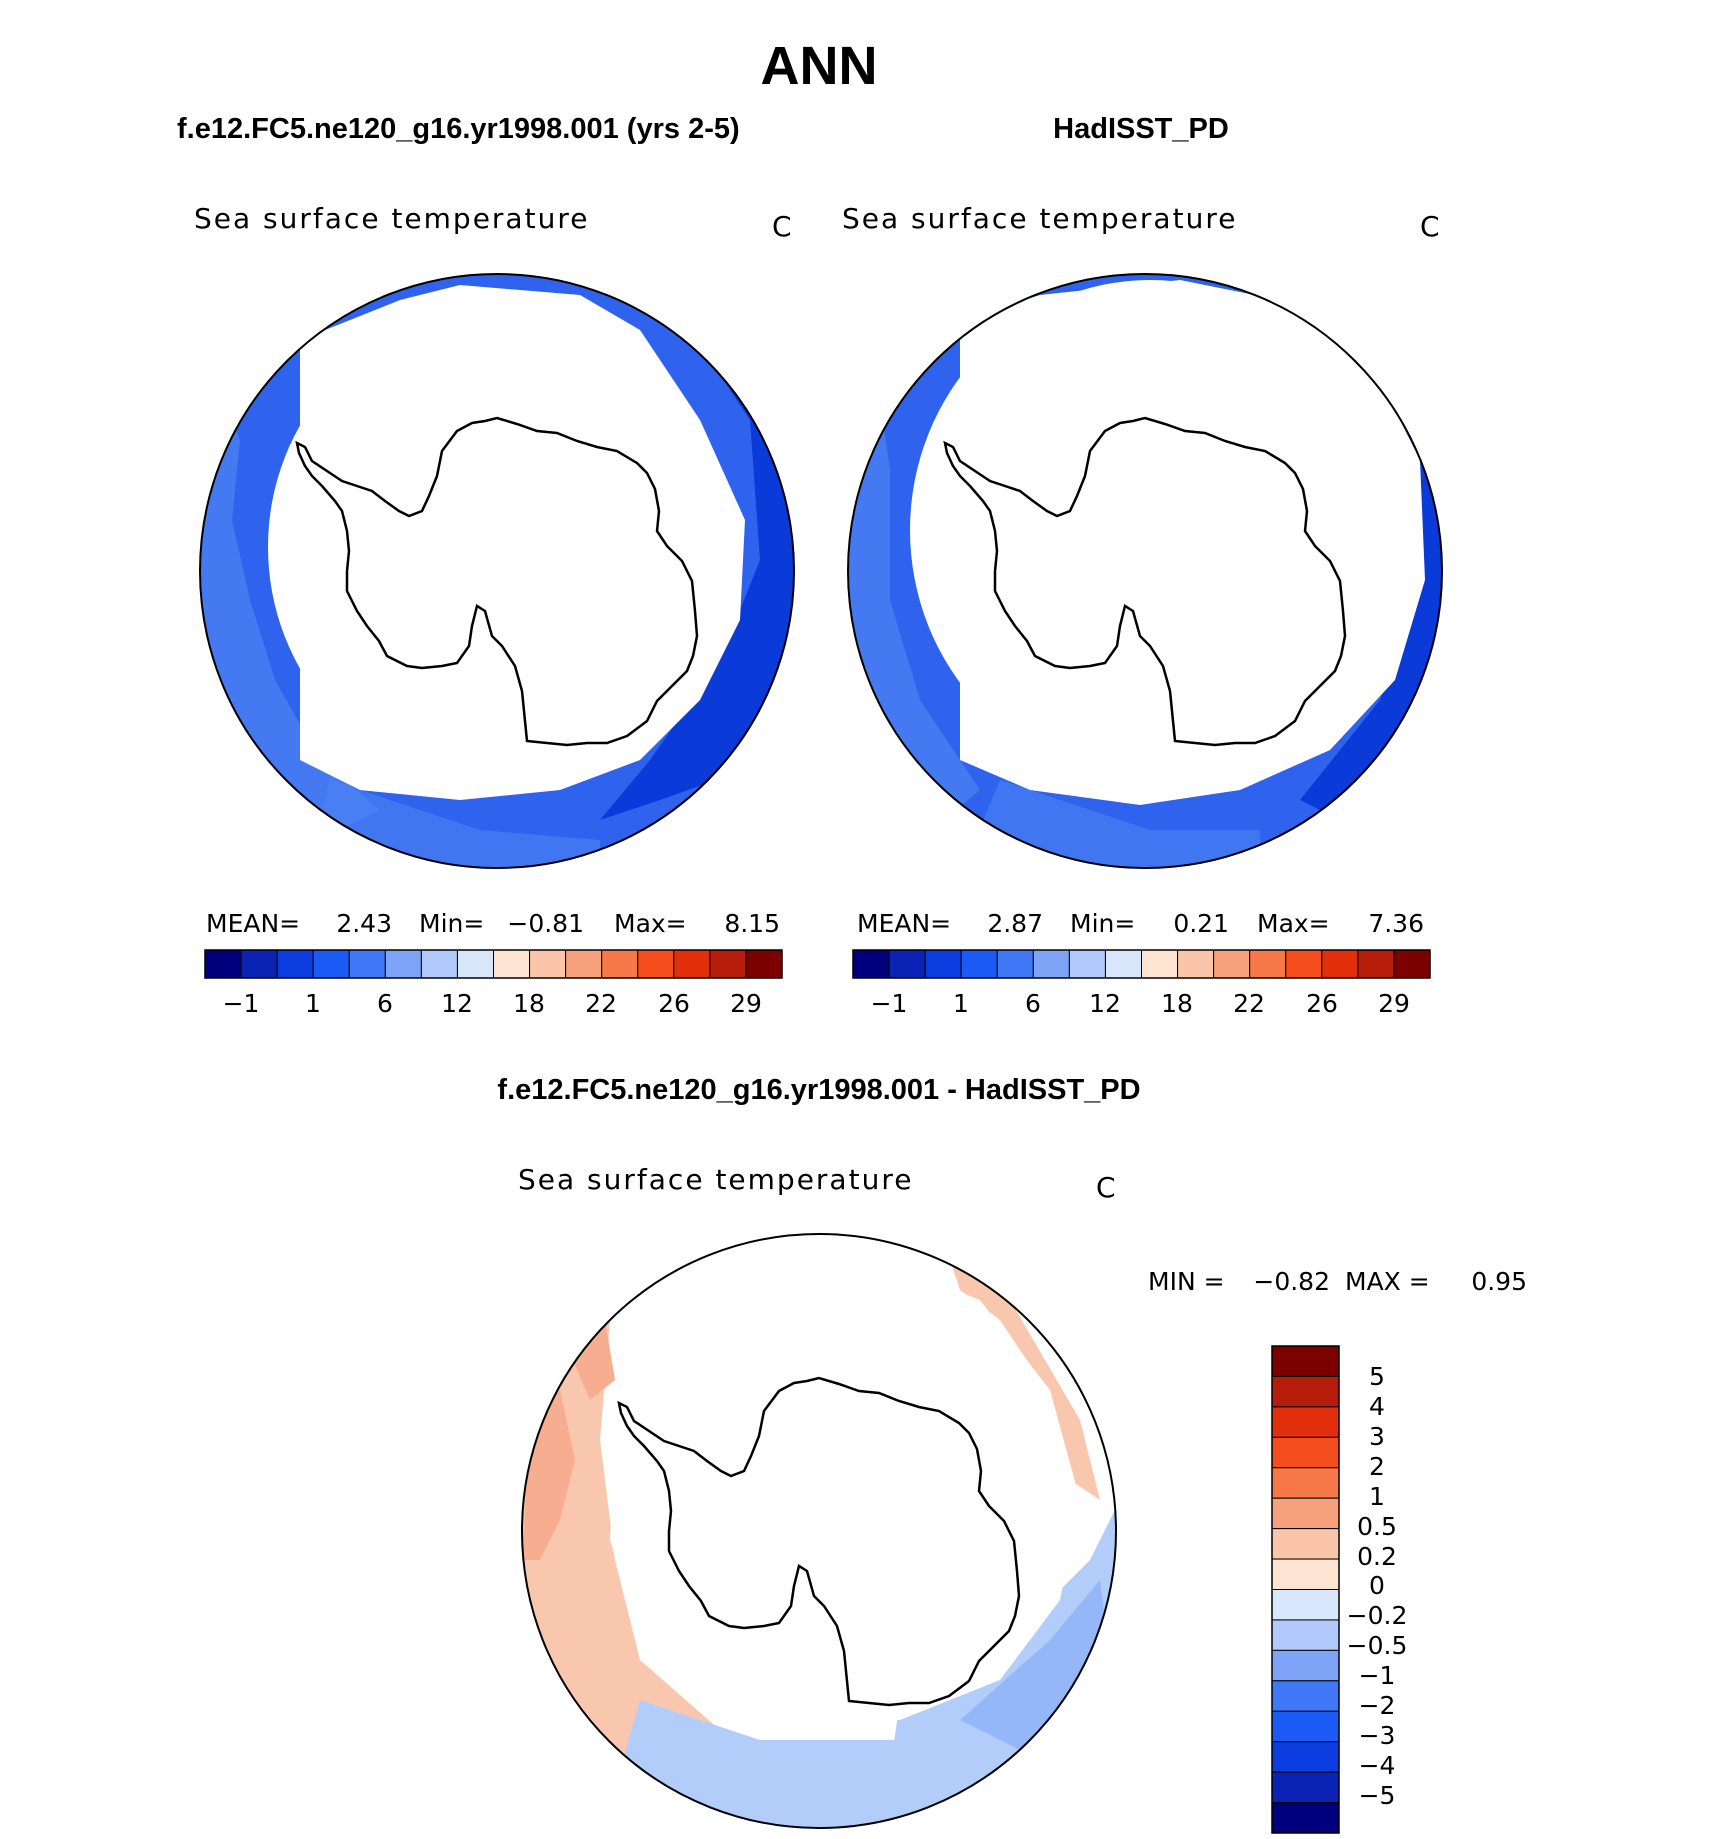 The height and width of the screenshot is (1839, 1710). What do you see at coordinates (1387, 1281) in the screenshot?
I see `max-label: MAX =` at bounding box center [1387, 1281].